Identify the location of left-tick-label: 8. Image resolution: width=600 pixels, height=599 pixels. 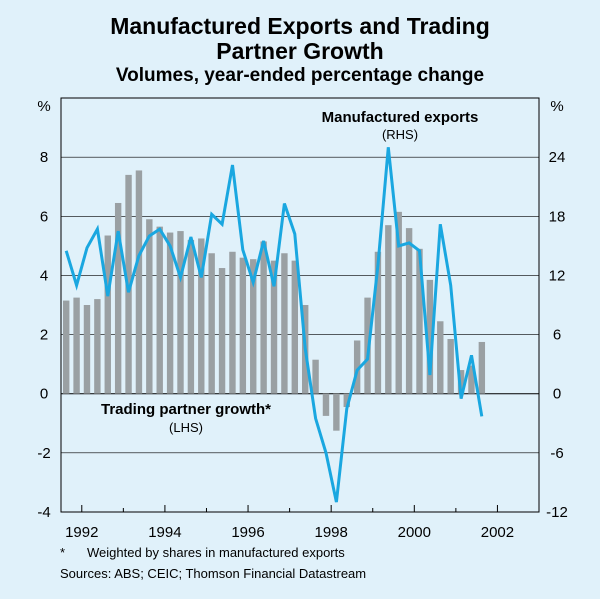
(44, 157).